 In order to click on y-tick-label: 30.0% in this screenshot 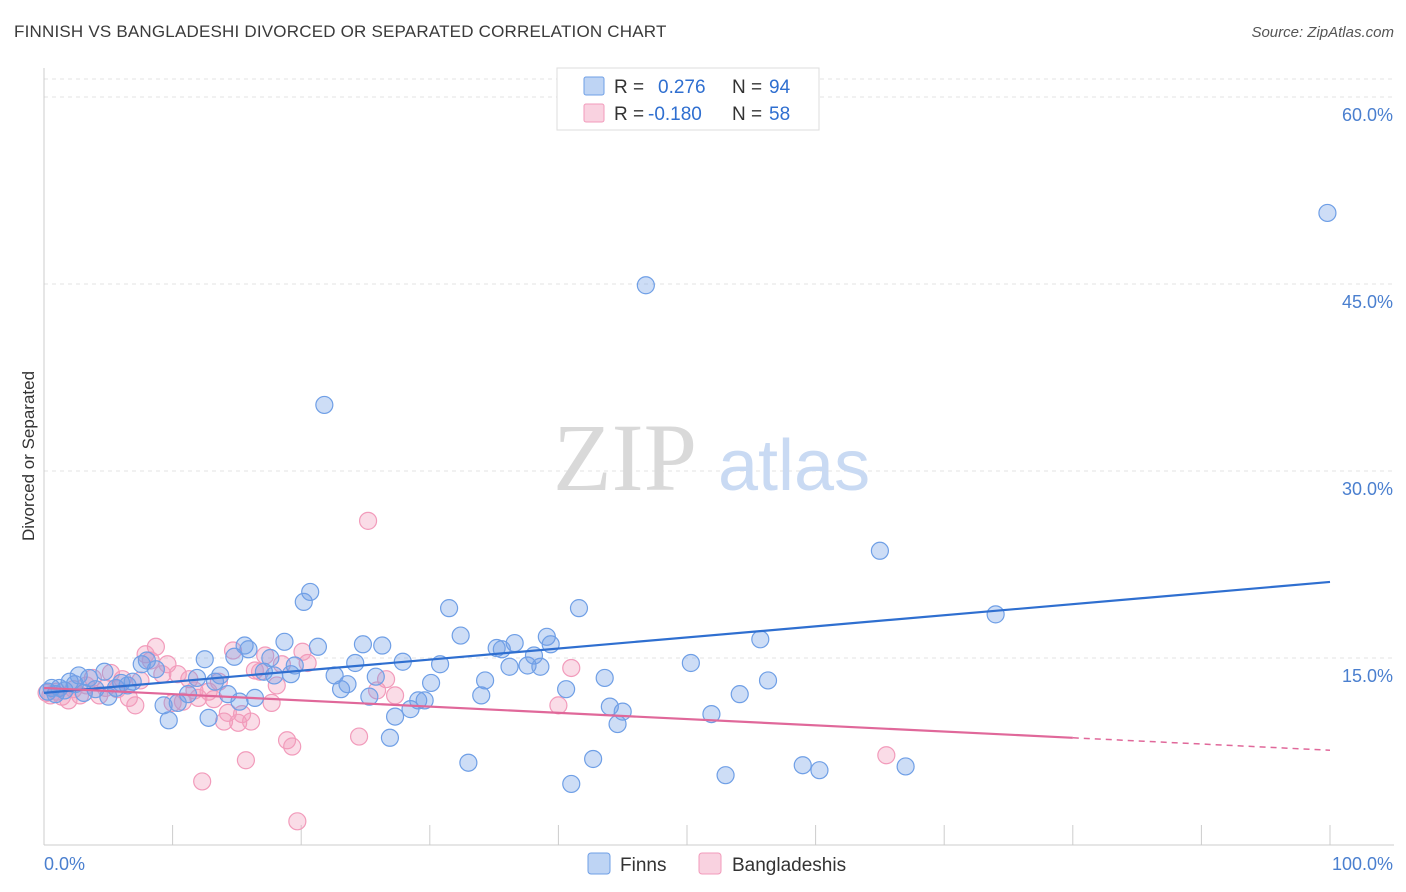, I will do `click(1367, 489)`.